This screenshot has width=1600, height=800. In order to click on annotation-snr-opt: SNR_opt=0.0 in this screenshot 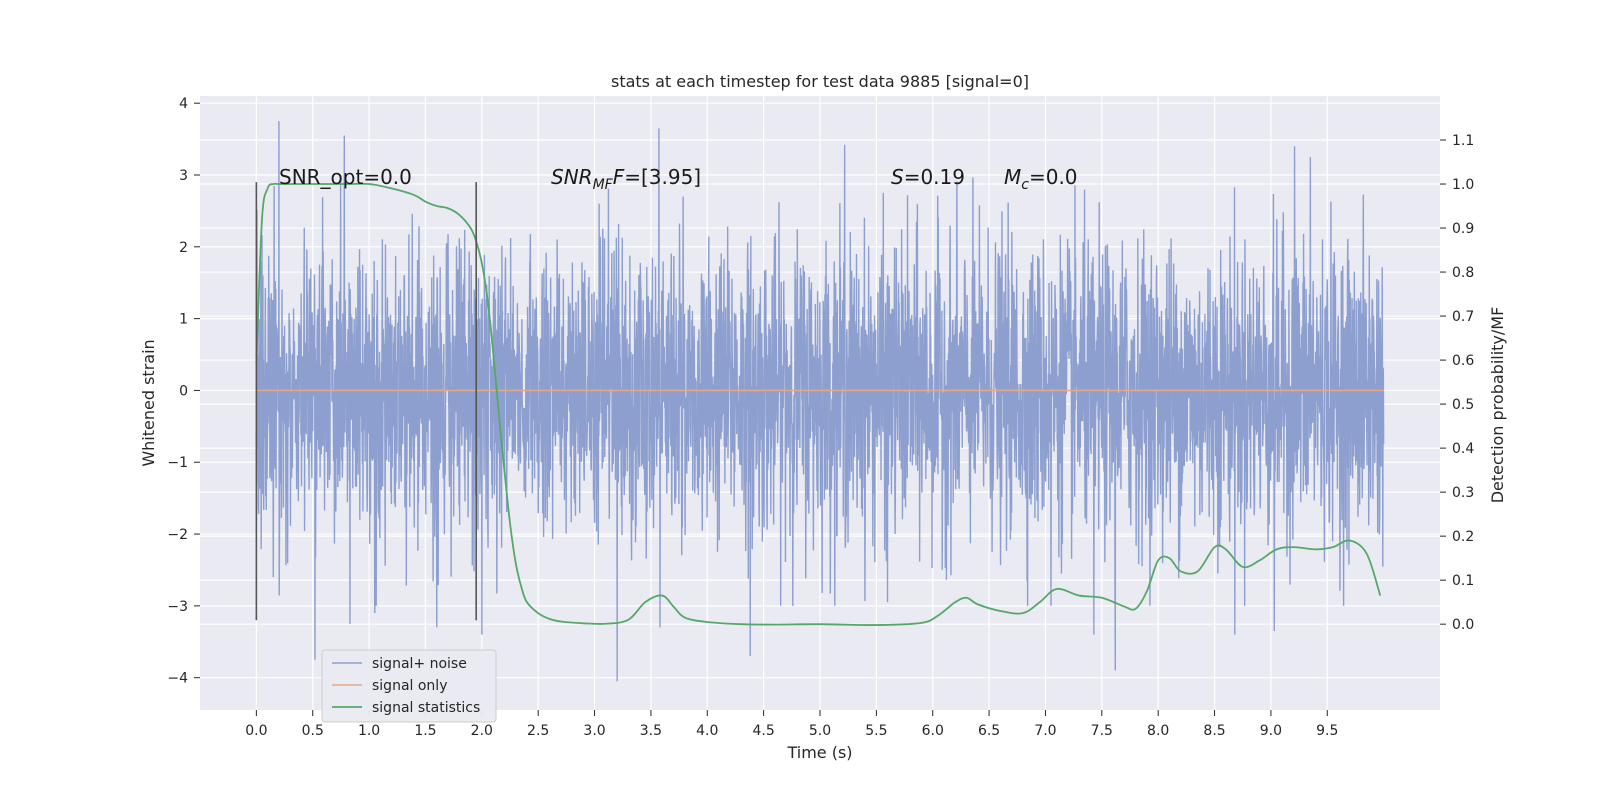, I will do `click(345, 177)`.